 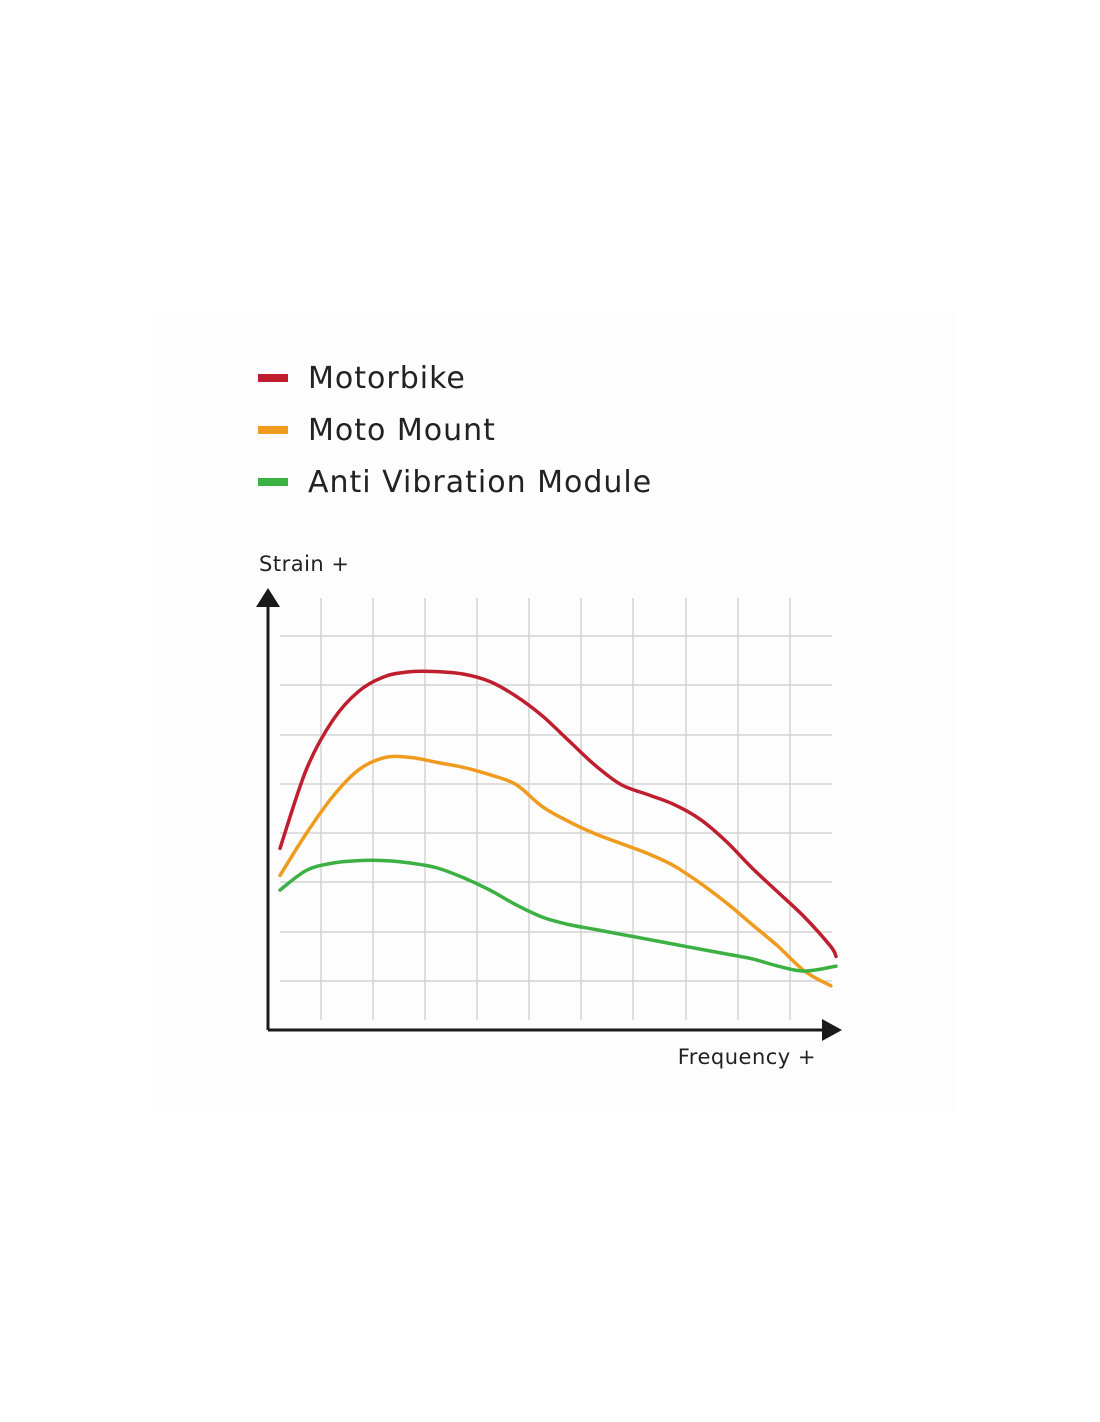 I want to click on legend-label-anti-vibration-module: Anti Vibration Module, so click(x=480, y=482).